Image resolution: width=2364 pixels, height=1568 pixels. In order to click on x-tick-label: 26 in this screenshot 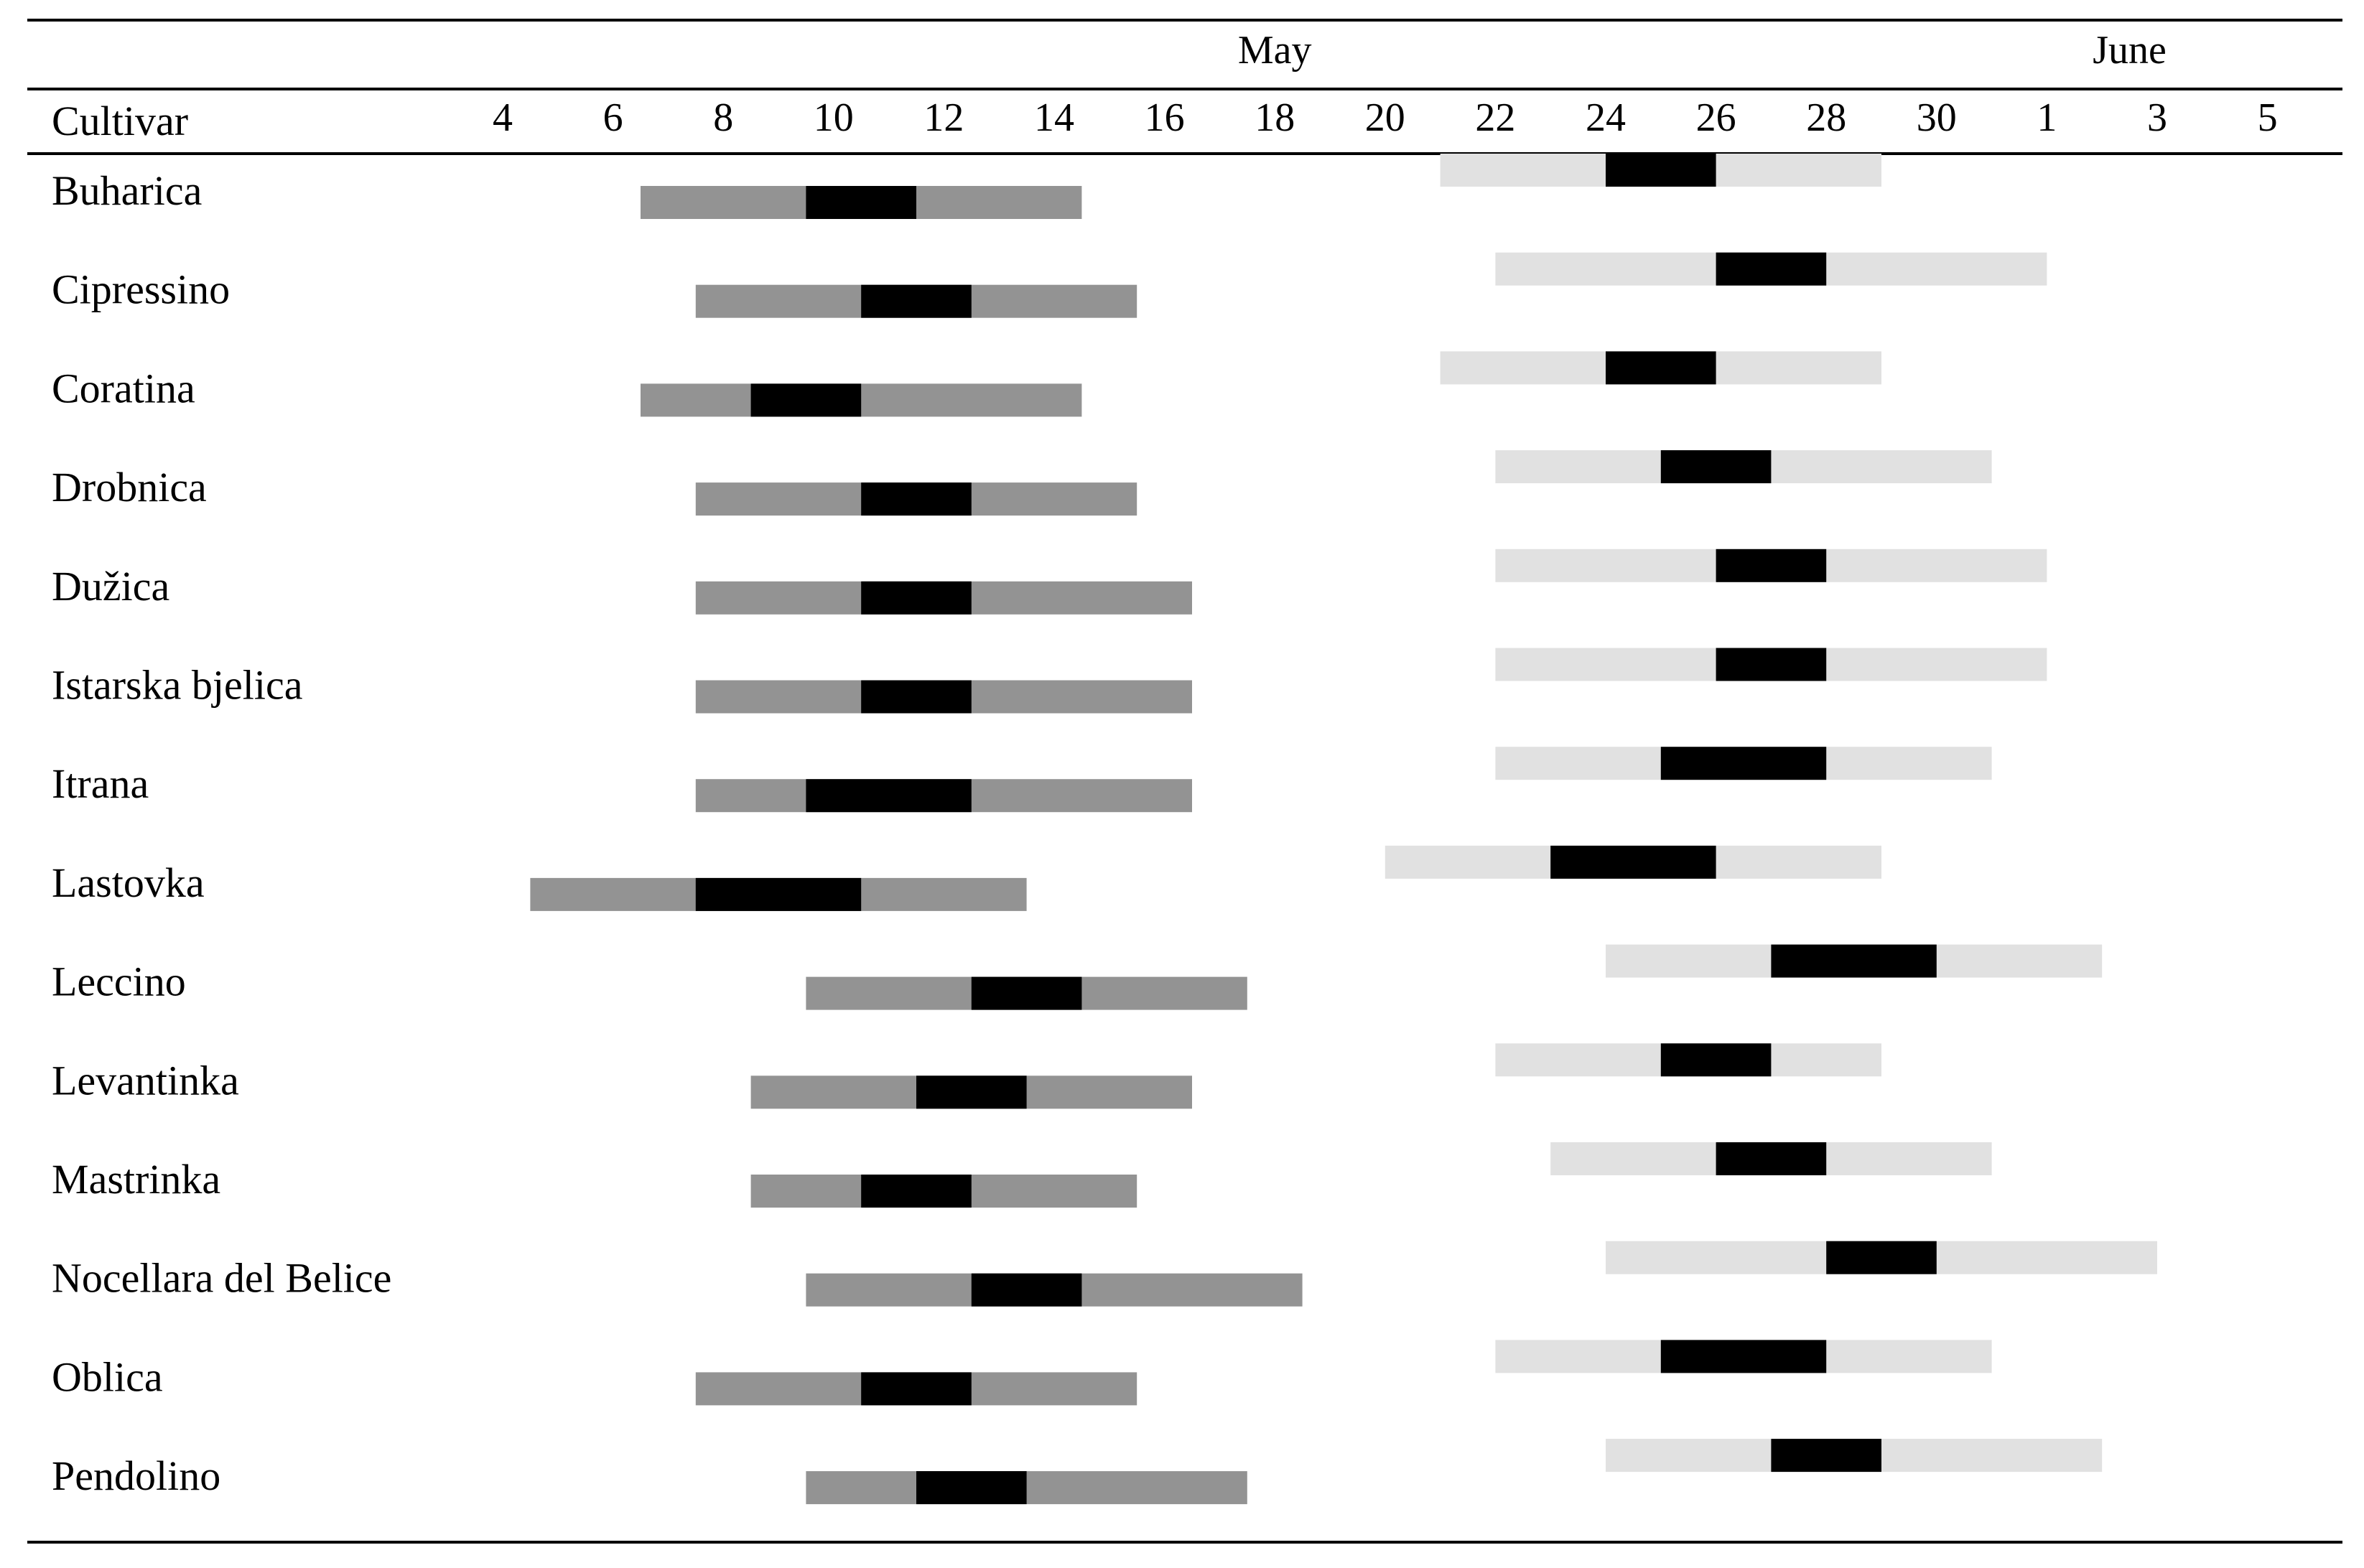, I will do `click(1716, 117)`.